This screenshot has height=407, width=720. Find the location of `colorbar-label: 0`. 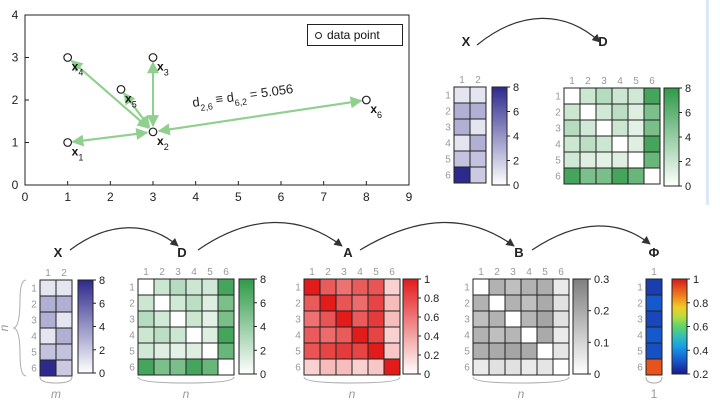

colorbar-label: 0 is located at coordinates (263, 375).